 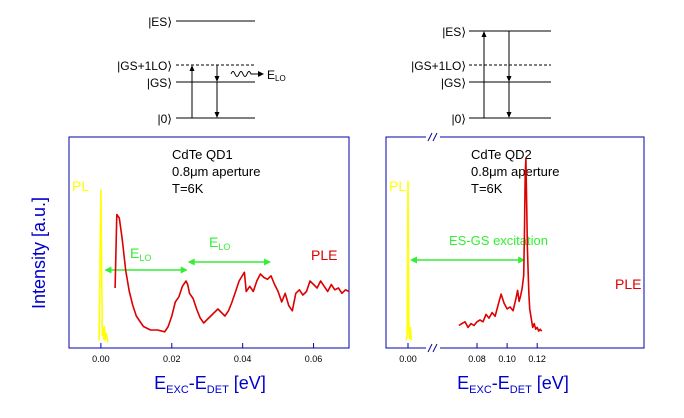 I want to click on x-tick-label: 0.12, so click(x=537, y=359).